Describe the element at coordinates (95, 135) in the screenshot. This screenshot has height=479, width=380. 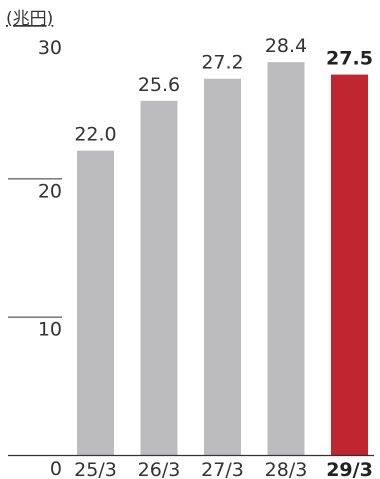
I see `value-label: 22.0` at that location.